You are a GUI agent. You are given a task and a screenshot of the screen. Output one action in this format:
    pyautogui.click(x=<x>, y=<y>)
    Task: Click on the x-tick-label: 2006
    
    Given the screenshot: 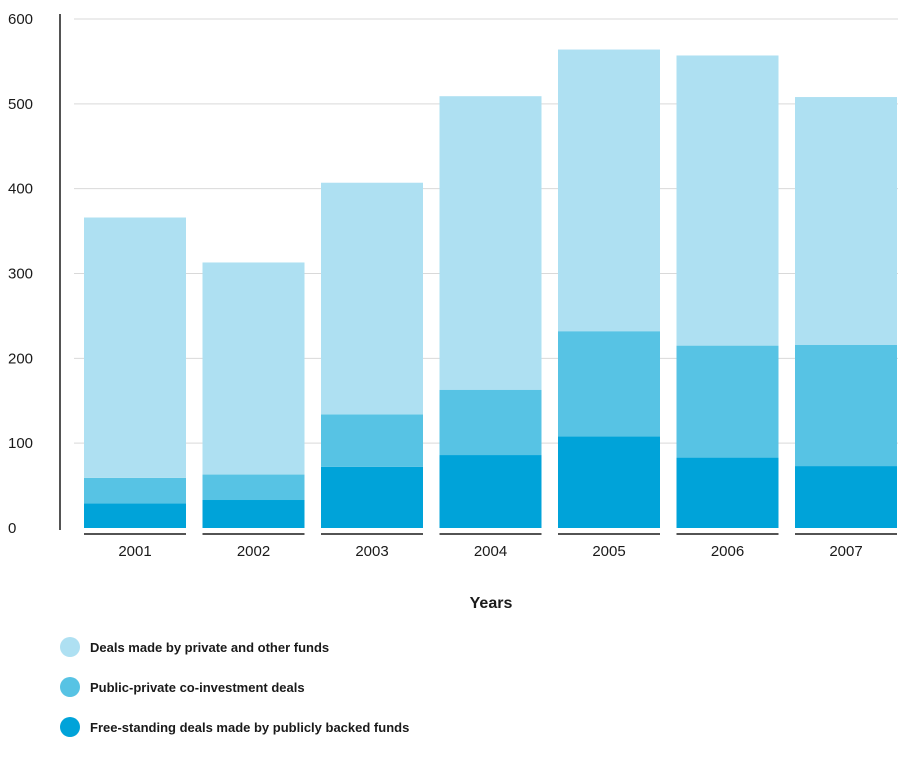 What is the action you would take?
    pyautogui.click(x=727, y=551)
    